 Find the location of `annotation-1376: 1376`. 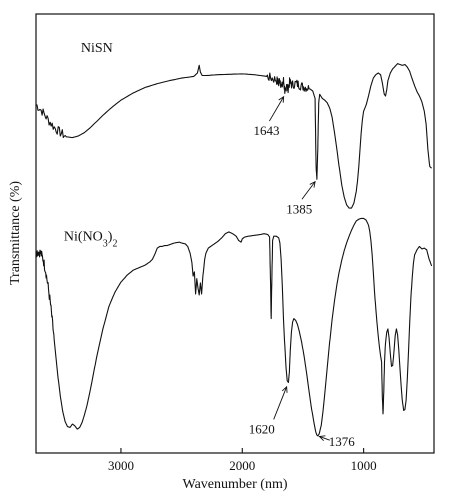

annotation-1376: 1376 is located at coordinates (342, 441).